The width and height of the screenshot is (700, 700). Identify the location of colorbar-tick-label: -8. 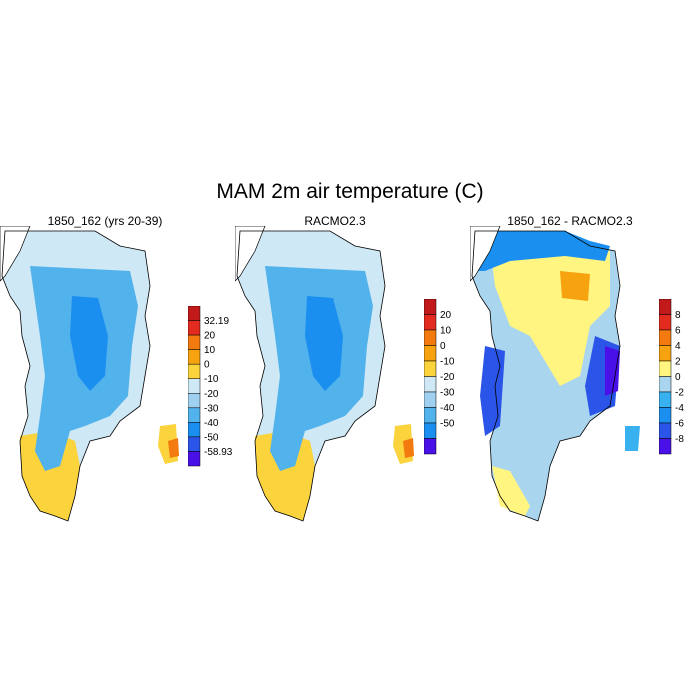
(679, 439).